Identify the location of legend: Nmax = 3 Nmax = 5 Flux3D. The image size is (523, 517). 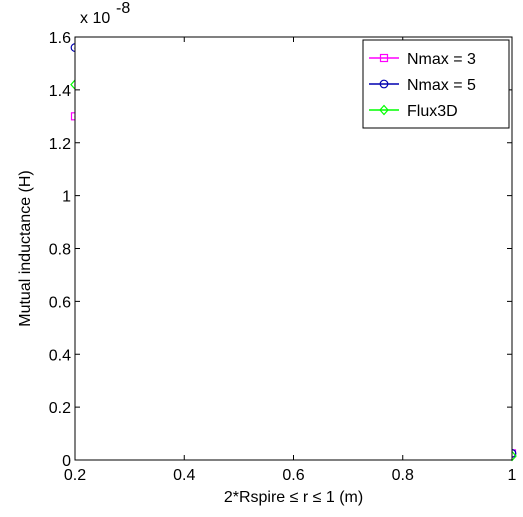
(436, 84).